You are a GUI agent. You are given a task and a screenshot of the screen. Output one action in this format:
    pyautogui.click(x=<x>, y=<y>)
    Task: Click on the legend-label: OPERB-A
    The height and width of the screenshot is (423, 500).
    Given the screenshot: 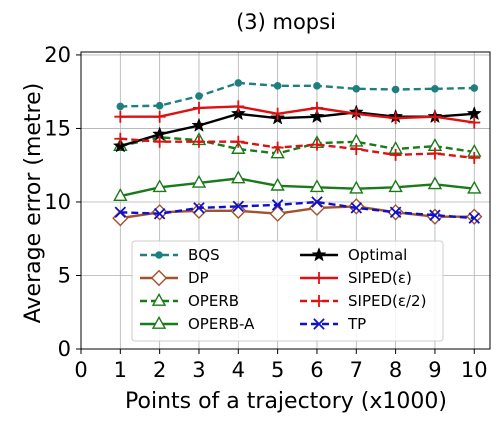 What is the action you would take?
    pyautogui.click(x=221, y=324)
    